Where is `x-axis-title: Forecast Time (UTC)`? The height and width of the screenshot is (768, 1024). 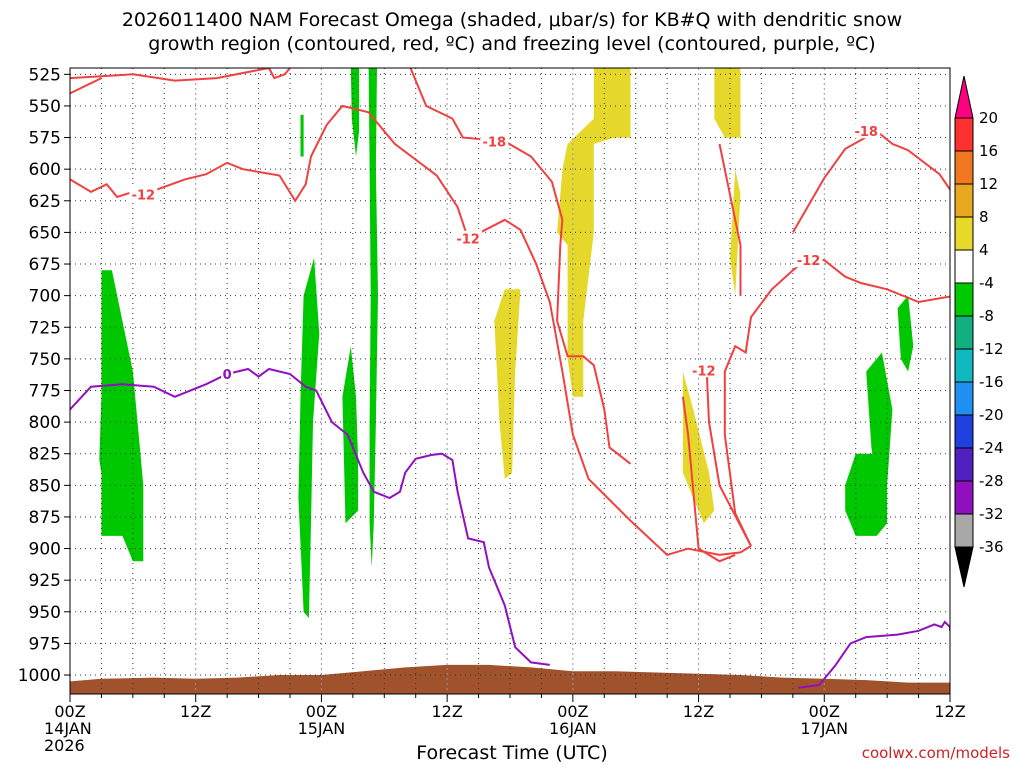 x-axis-title: Forecast Time (UTC) is located at coordinates (512, 753).